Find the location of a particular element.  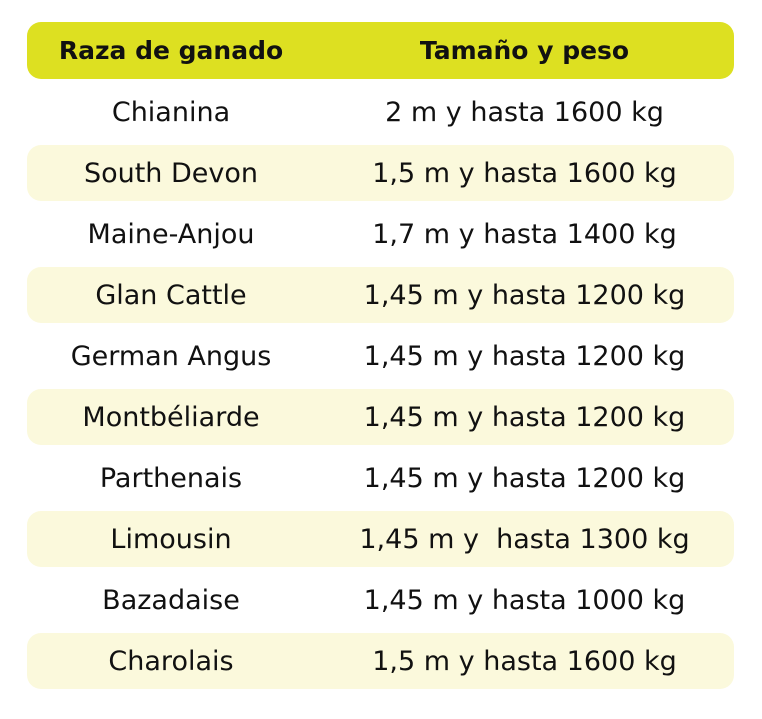

breed-cell: Limousin is located at coordinates (171, 539).